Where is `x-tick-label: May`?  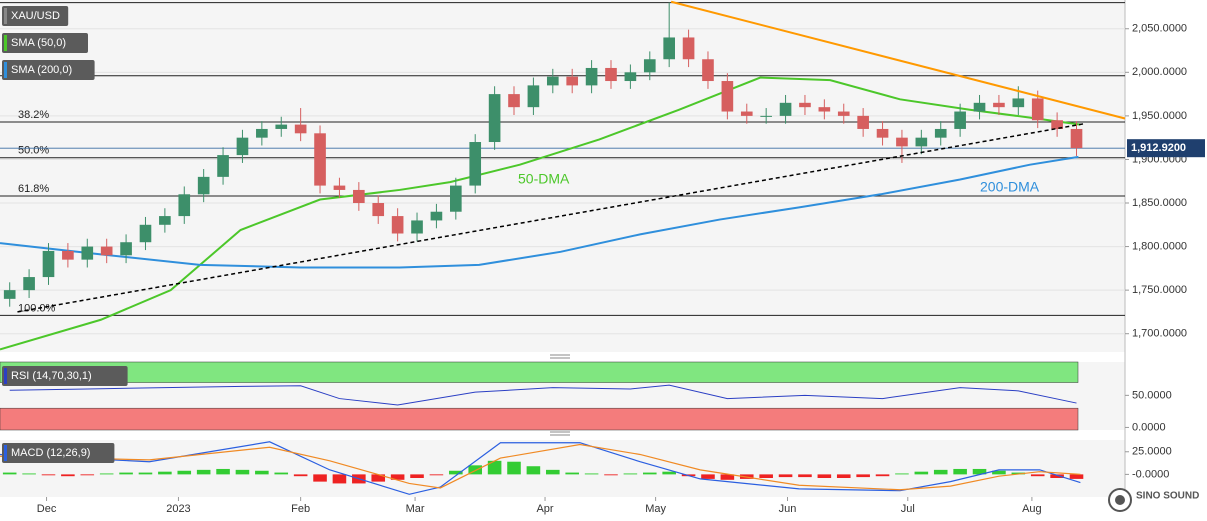 x-tick-label: May is located at coordinates (655, 509).